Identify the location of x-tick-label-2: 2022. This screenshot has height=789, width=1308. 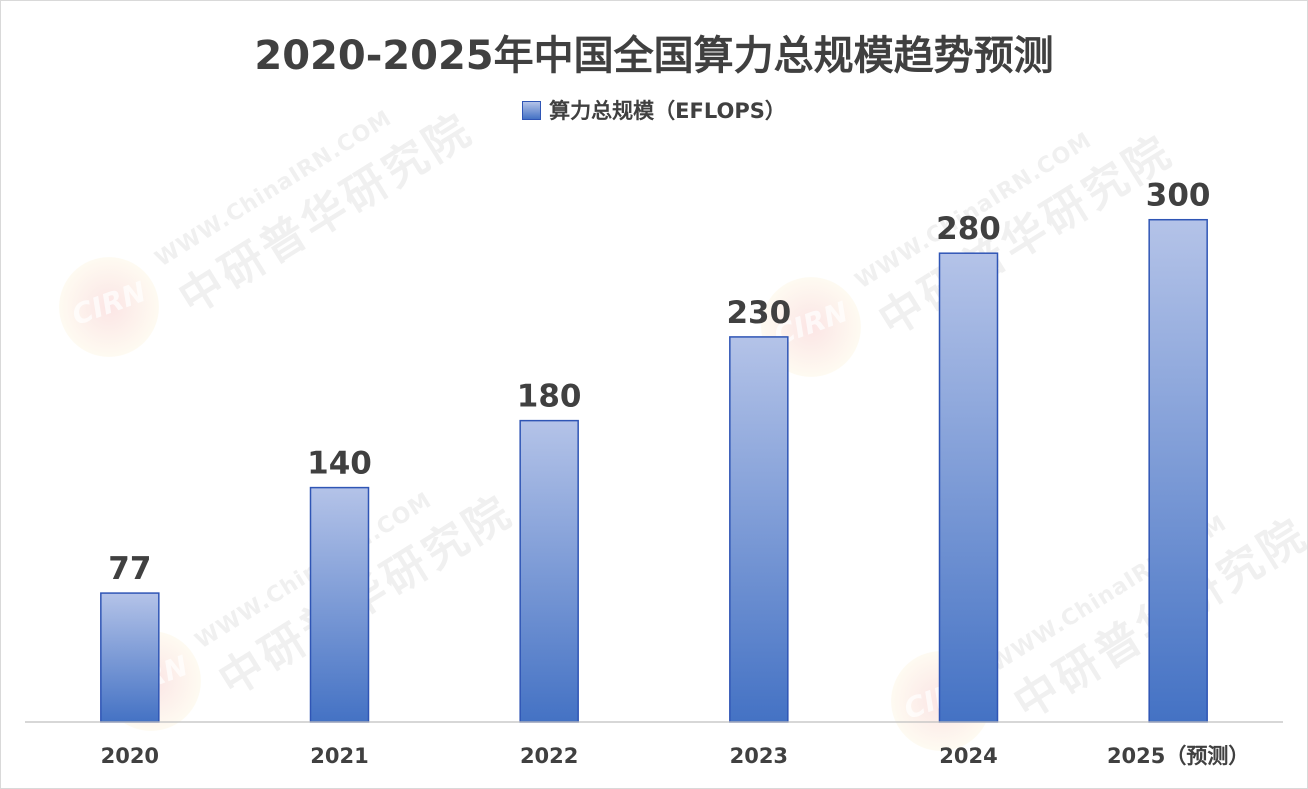
(549, 756).